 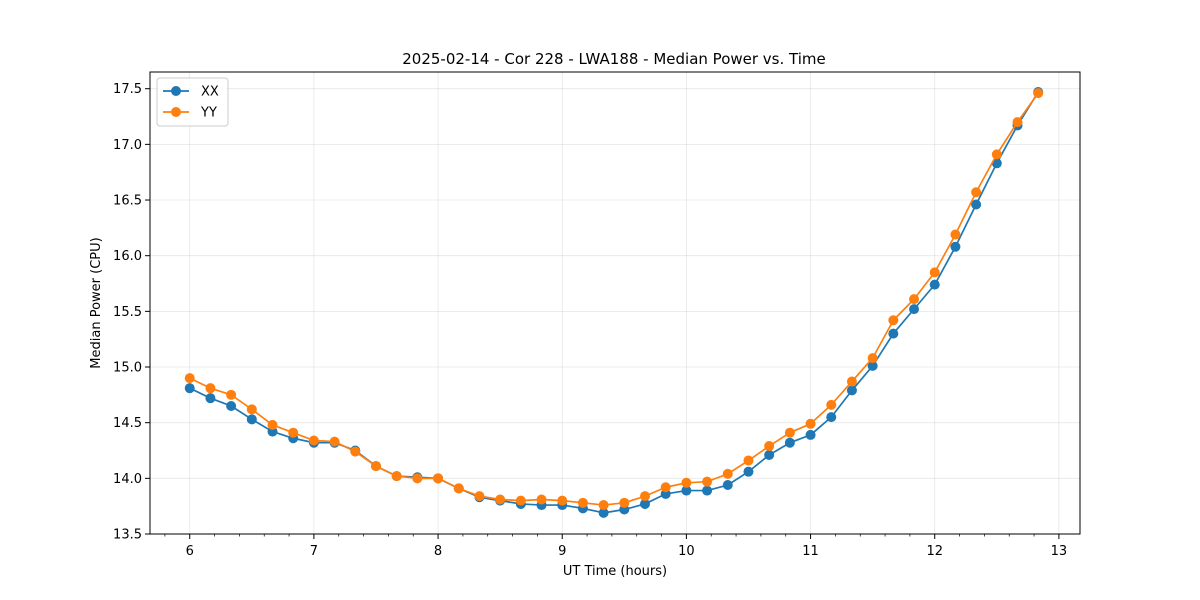 I want to click on x-tick-label: 12, so click(x=934, y=551).